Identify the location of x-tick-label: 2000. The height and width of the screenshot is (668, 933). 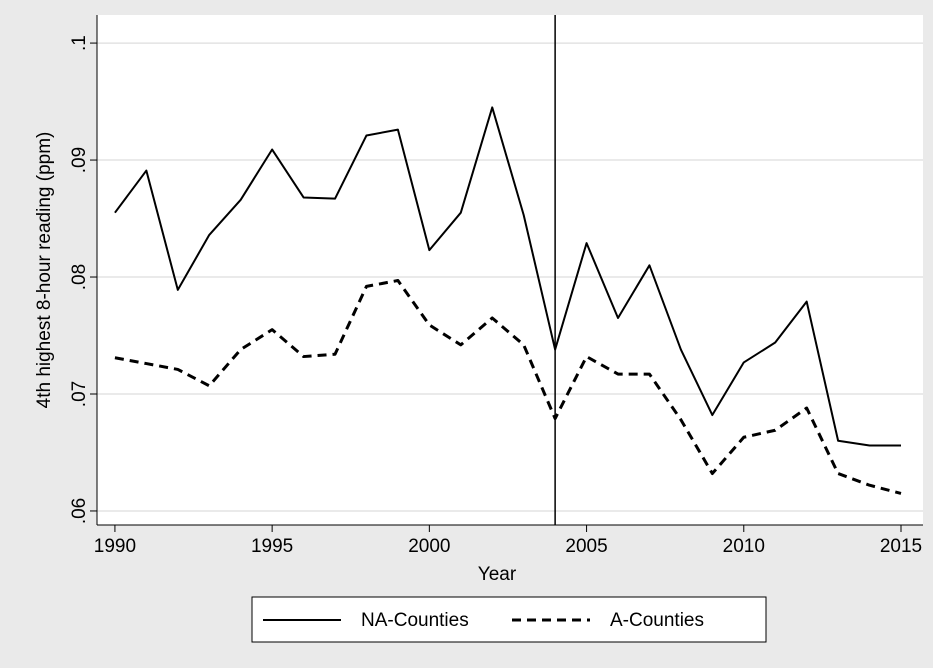
(429, 546).